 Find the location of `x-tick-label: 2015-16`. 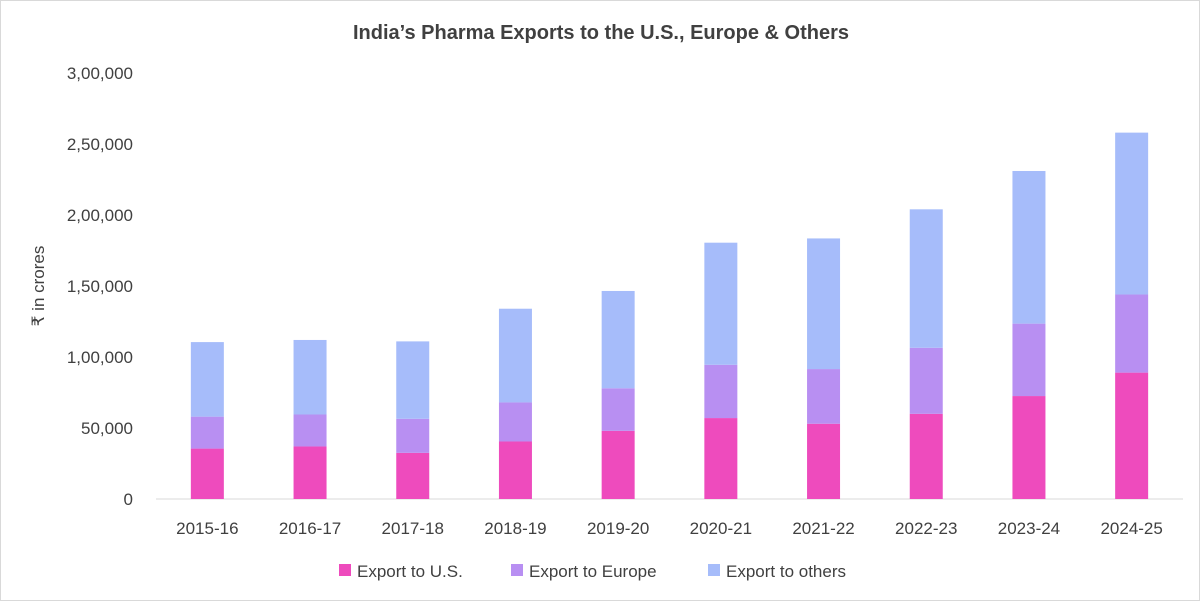

x-tick-label: 2015-16 is located at coordinates (207, 528).